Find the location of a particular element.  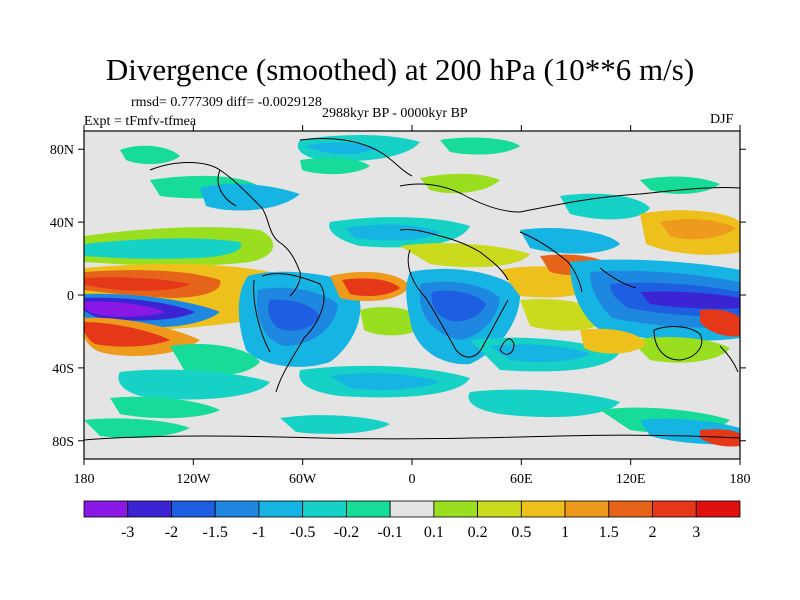

lon-tick-label: 120W is located at coordinates (193, 479).